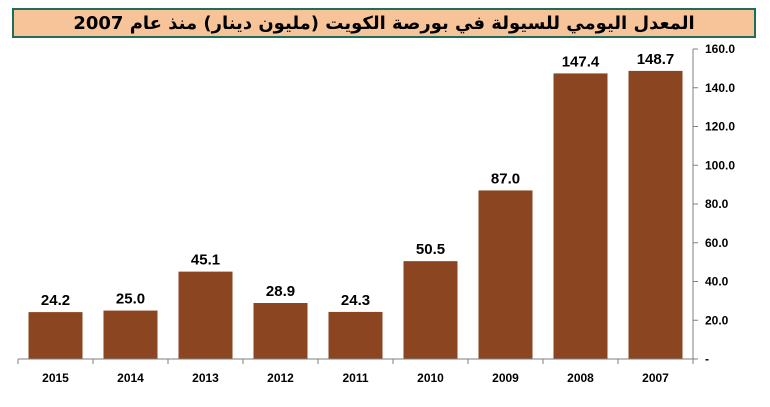 This screenshot has width=770, height=407. I want to click on category-label-2011: 2011, so click(355, 378).